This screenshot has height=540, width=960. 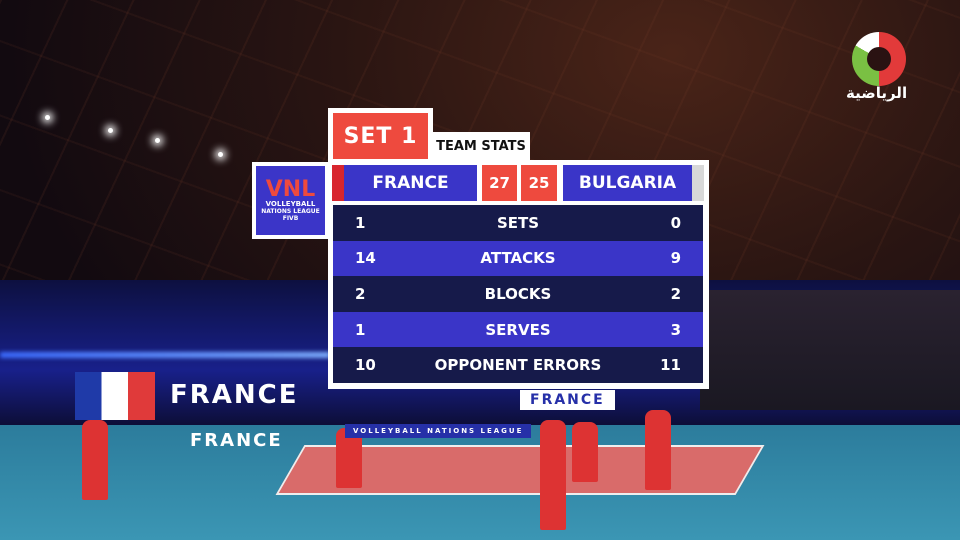 What do you see at coordinates (830, 350) in the screenshot?
I see `stands` at bounding box center [830, 350].